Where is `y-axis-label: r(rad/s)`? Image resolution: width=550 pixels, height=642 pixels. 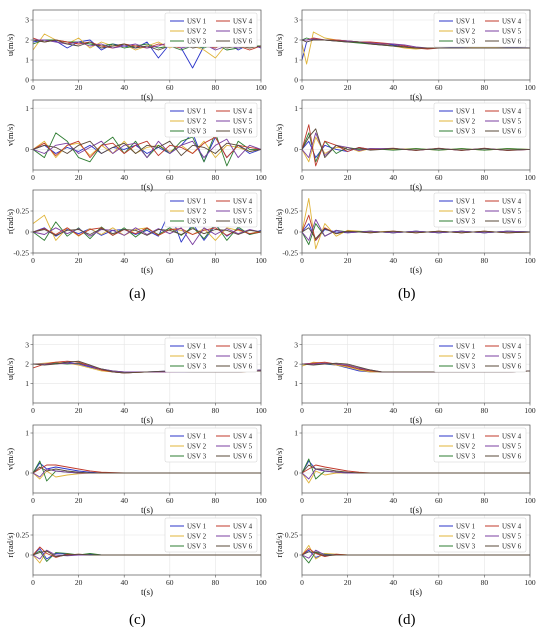 y-axis-label: r(rad/s) is located at coordinates (279, 221).